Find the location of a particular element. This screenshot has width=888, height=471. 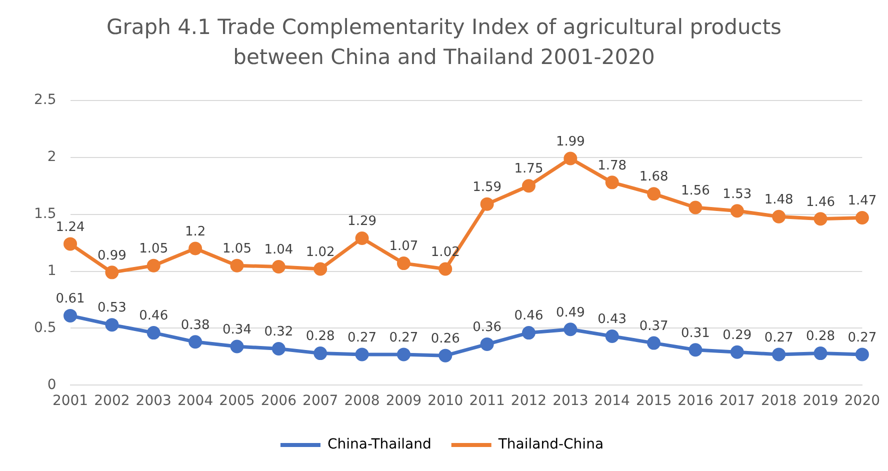

data-label: 0.61 is located at coordinates (70, 299).